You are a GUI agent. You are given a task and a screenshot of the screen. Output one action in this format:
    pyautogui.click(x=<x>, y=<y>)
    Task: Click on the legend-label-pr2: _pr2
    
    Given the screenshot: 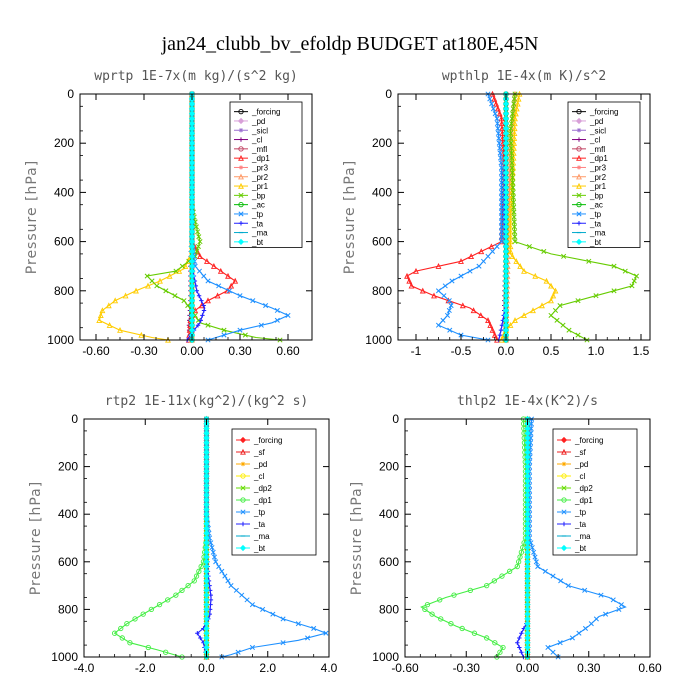 What is the action you would take?
    pyautogui.click(x=598, y=177)
    